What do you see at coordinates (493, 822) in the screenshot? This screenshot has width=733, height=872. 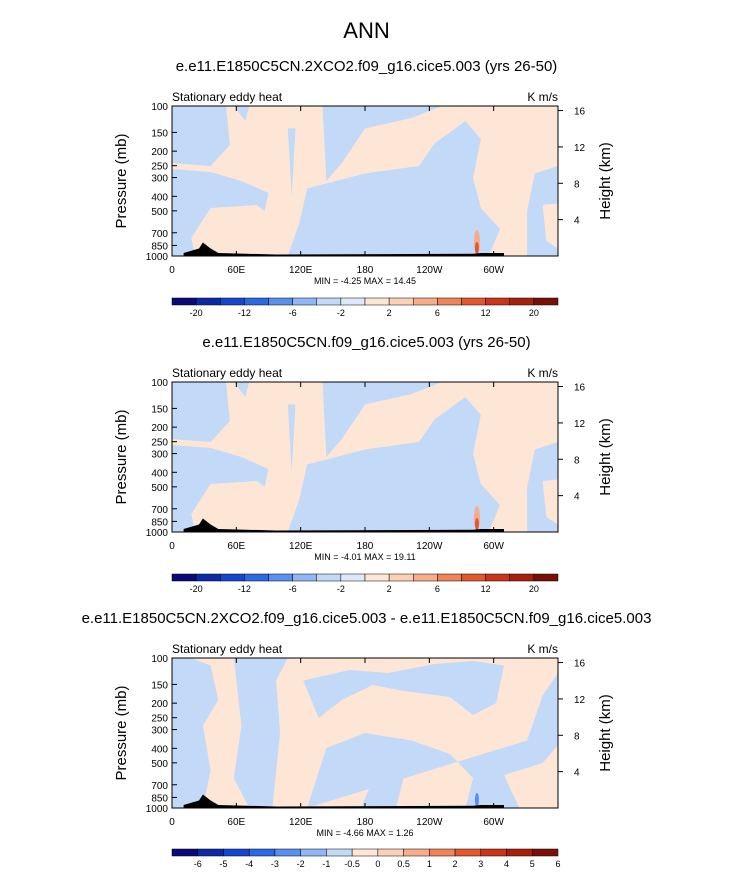 I see `x-tick-label: 60W` at bounding box center [493, 822].